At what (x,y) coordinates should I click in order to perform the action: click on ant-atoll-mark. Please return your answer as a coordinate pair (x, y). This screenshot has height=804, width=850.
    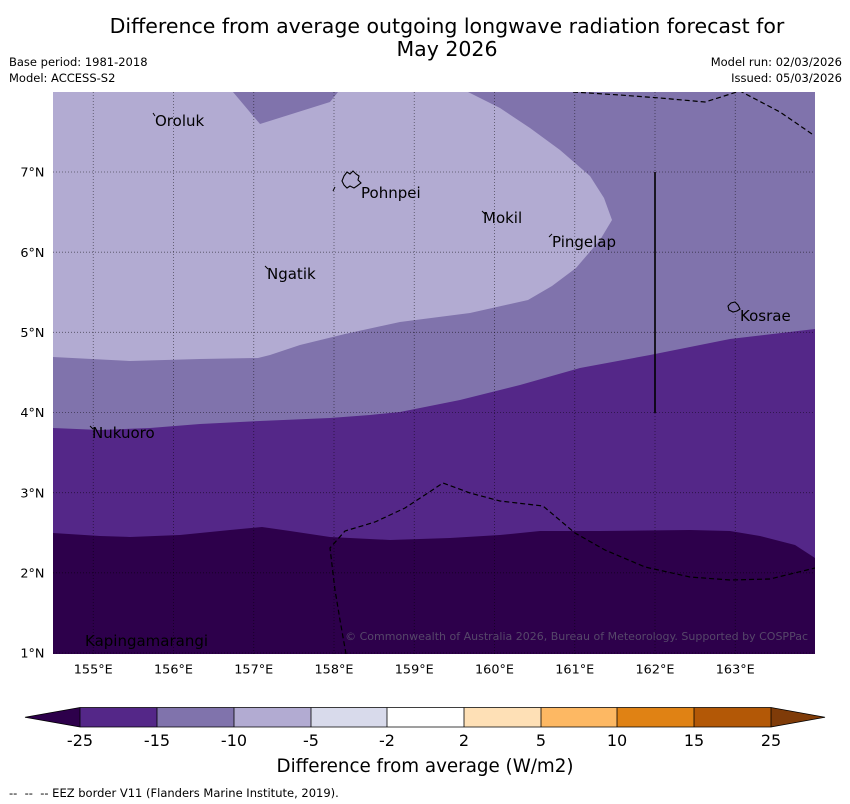
    Looking at the image, I should click on (334, 189).